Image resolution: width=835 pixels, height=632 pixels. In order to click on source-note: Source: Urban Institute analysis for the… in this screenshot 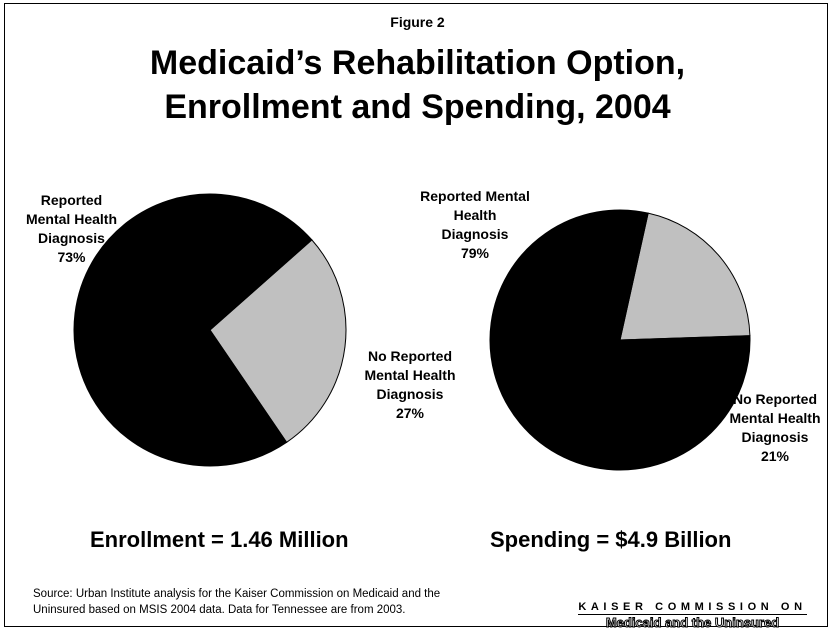, I will do `click(293, 602)`.